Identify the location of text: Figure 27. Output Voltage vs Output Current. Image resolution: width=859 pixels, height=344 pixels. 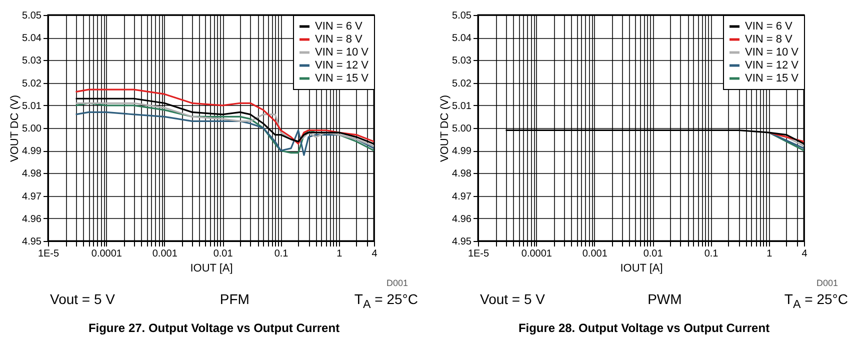
(214, 327).